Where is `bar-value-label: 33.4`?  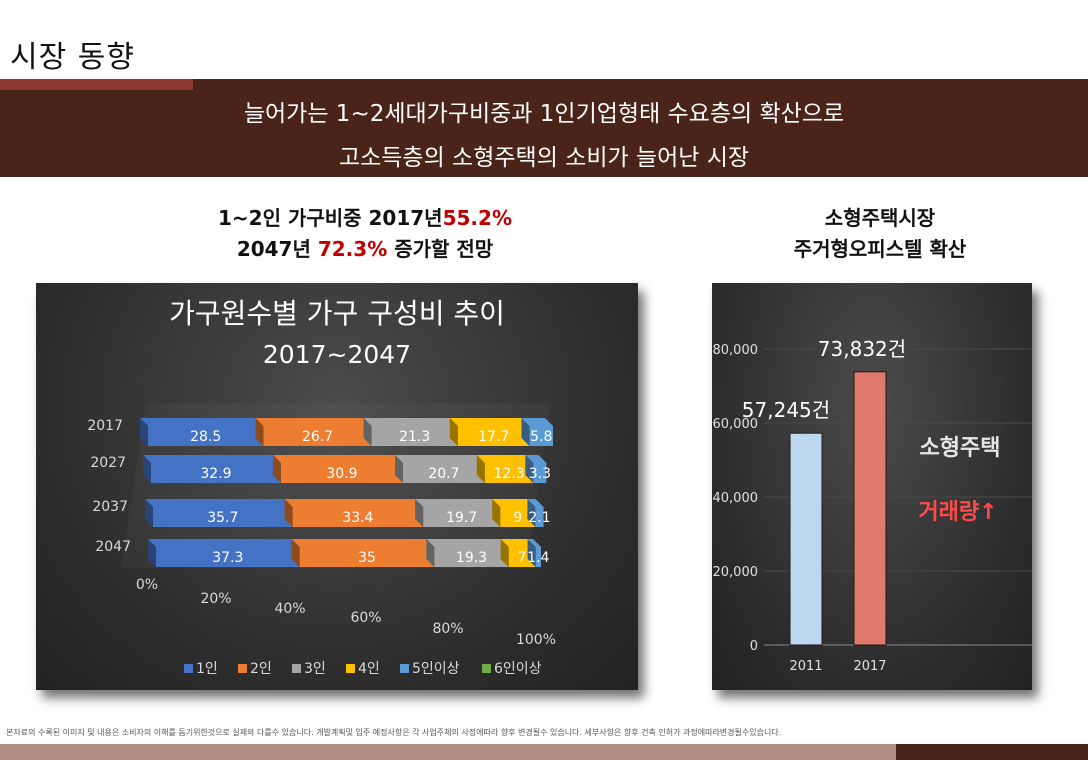 bar-value-label: 33.4 is located at coordinates (357, 518).